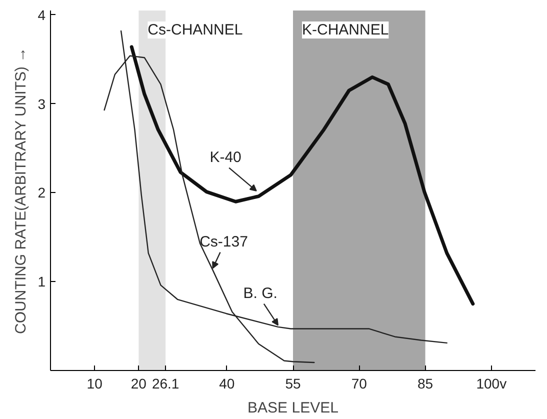 This screenshot has width=547, height=419. Describe the element at coordinates (425, 384) in the screenshot. I see `x-tick-label: 85` at that location.